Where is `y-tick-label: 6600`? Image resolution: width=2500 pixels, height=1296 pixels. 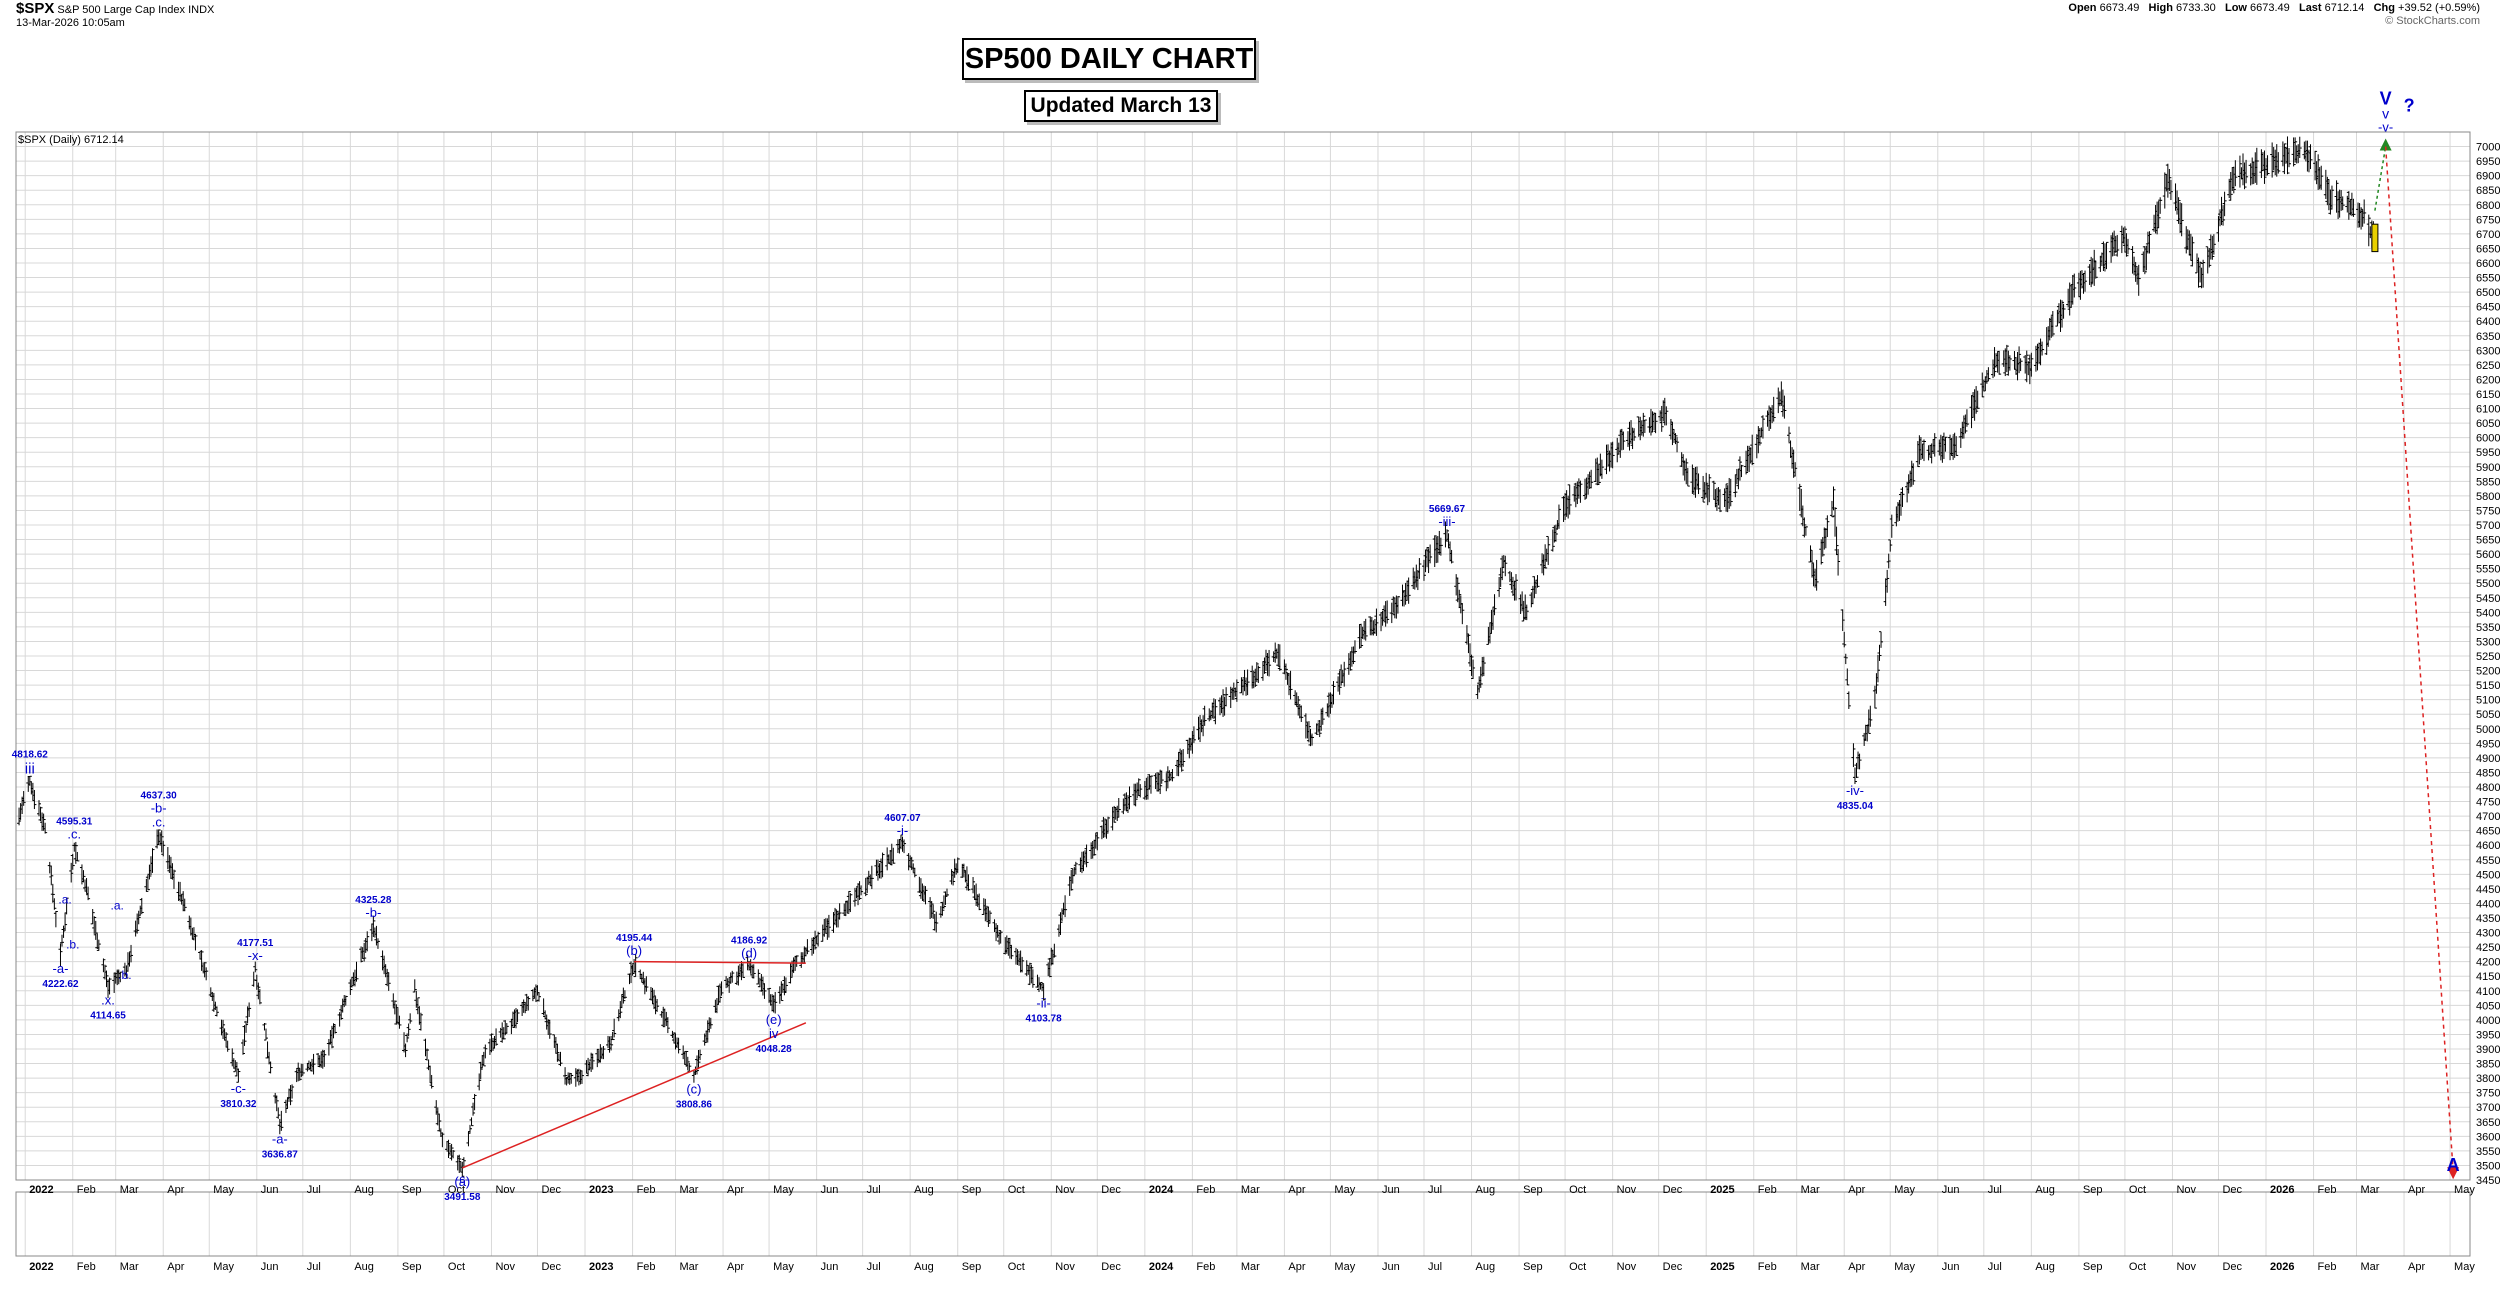
y-tick-label: 6600 is located at coordinates (2488, 264).